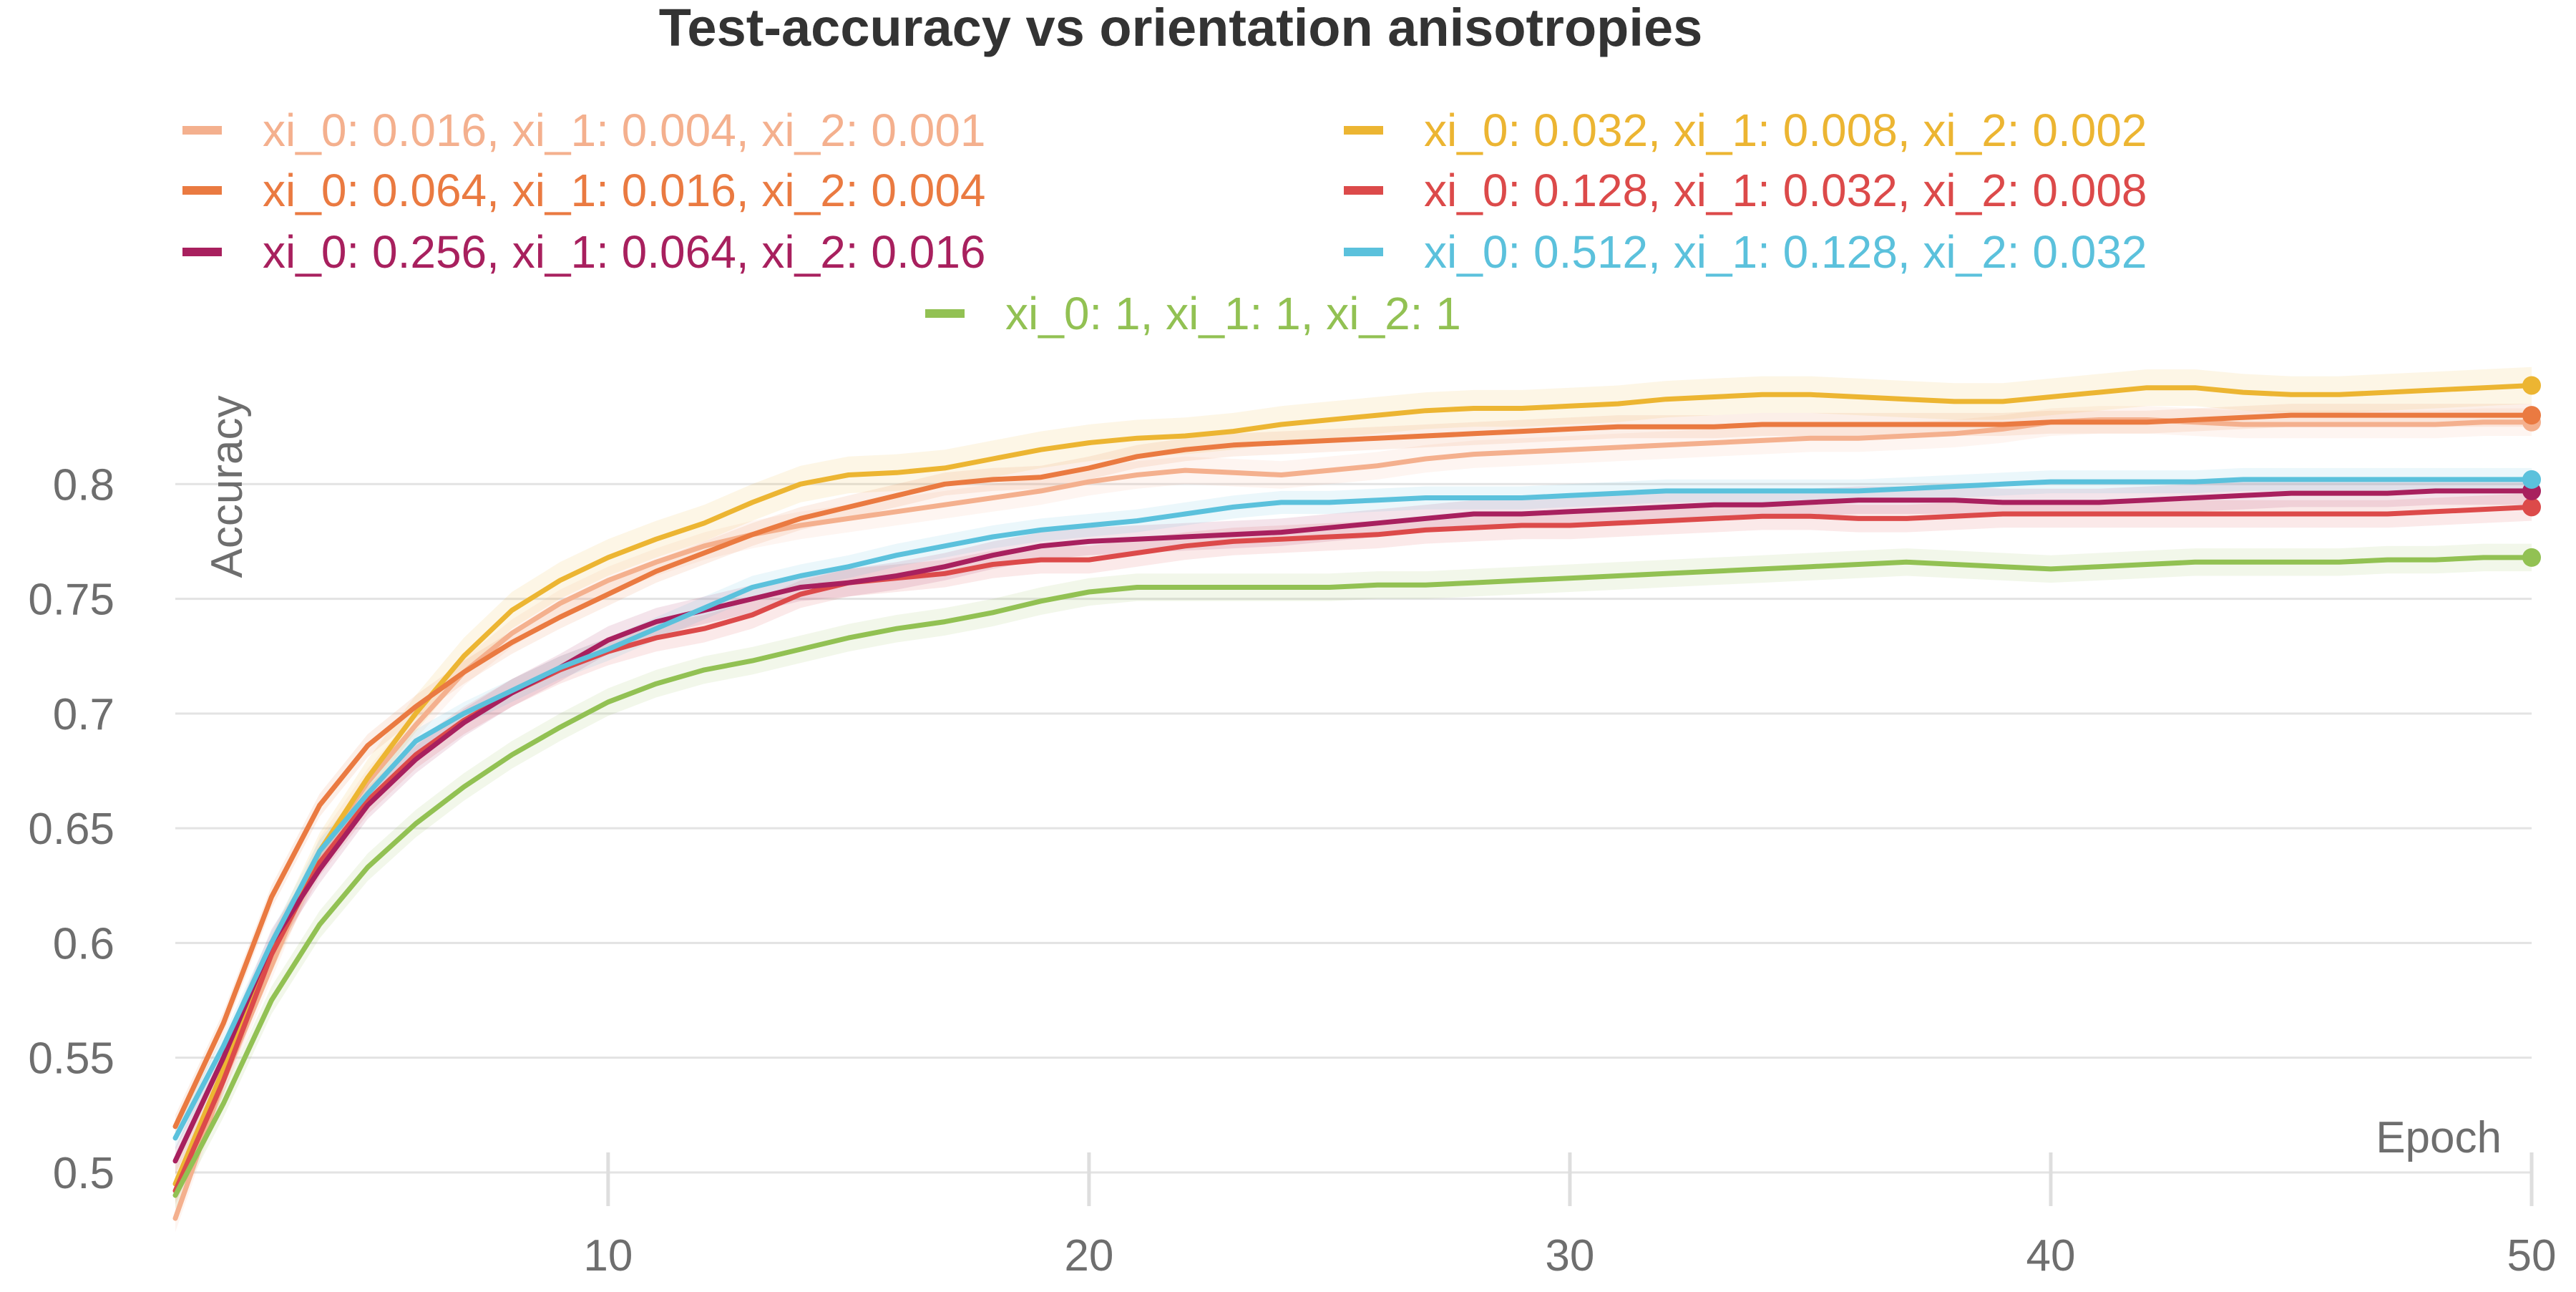  I want to click on y-tick-label: 0.8, so click(83, 485).